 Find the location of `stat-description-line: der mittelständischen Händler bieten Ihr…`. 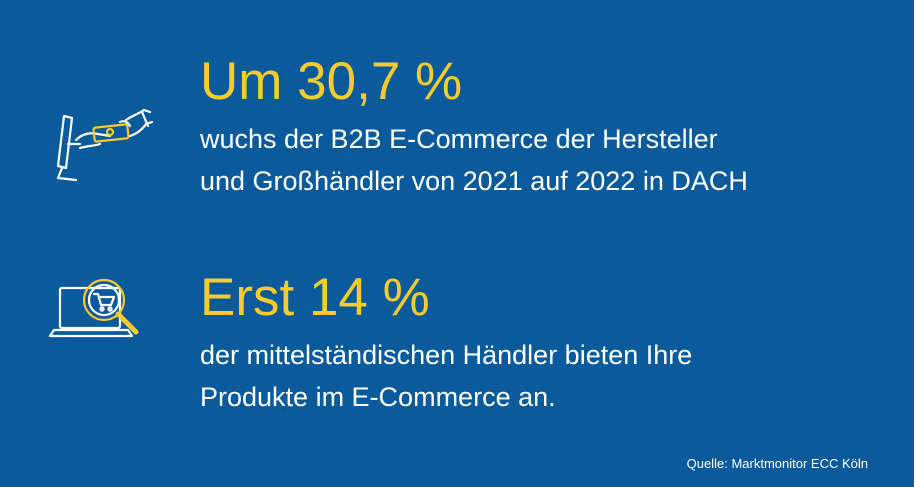

stat-description-line: der mittelständischen Händler bieten Ihr… is located at coordinates (446, 355).